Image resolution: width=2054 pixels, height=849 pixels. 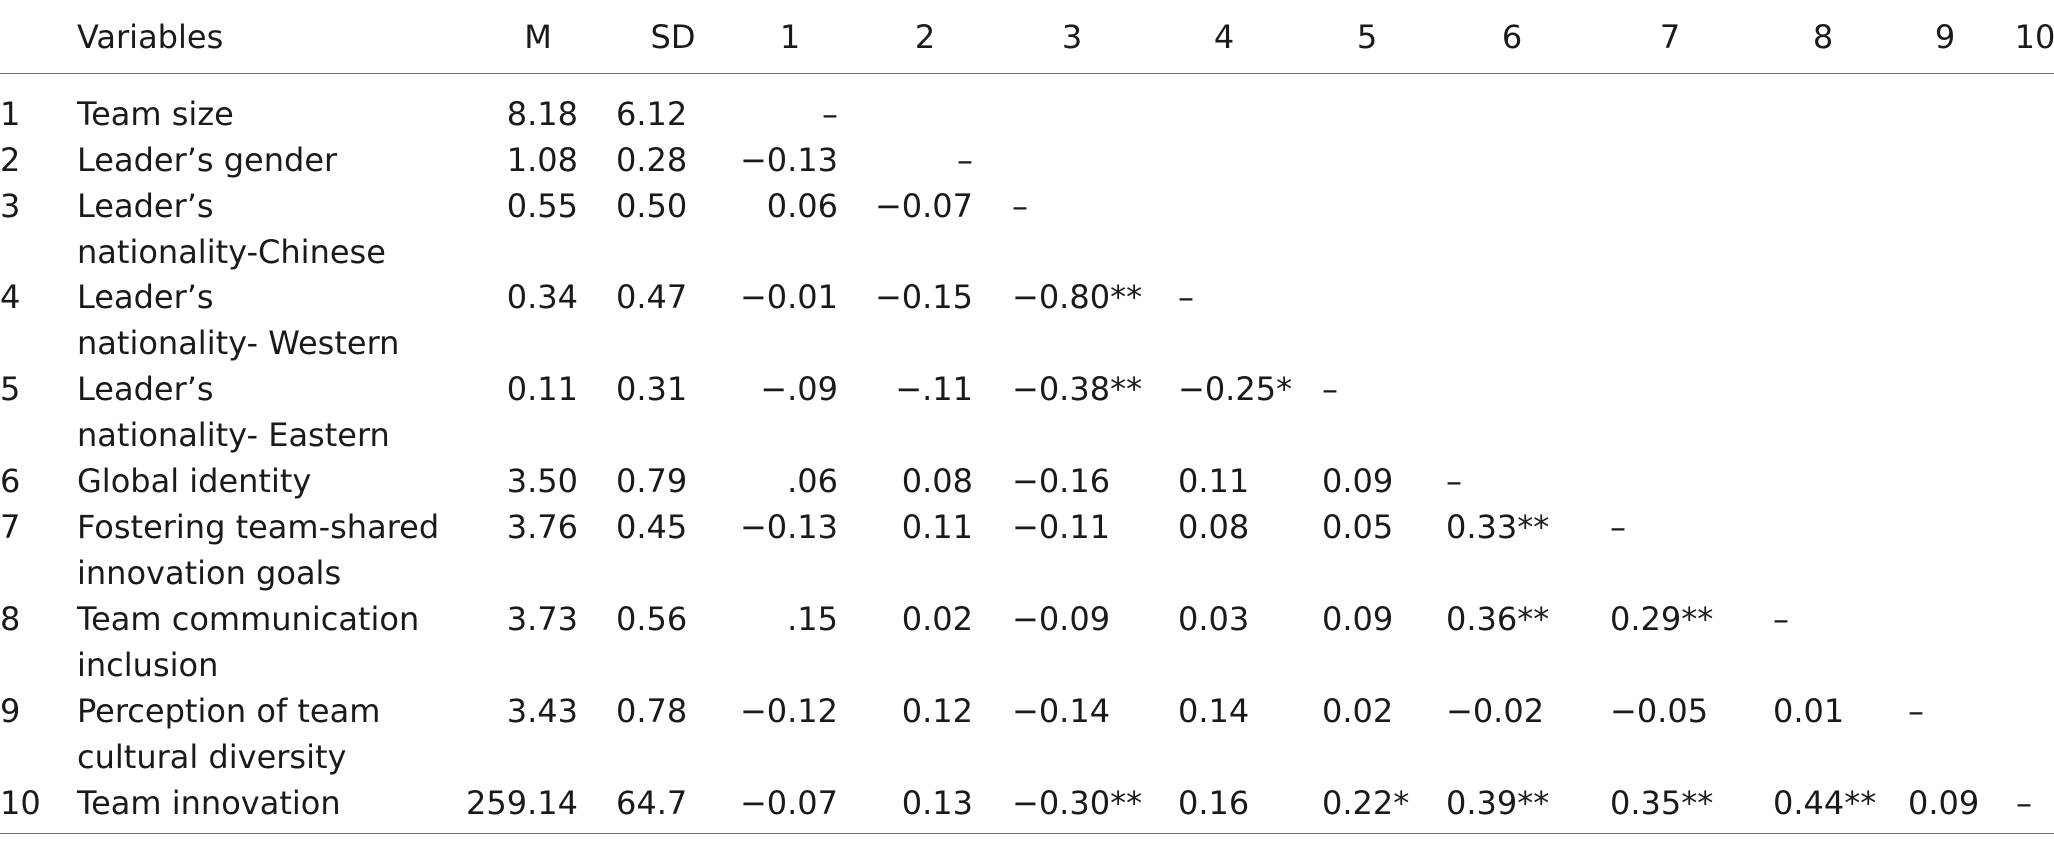 I want to click on correlation-cell: 0.16, so click(x=1214, y=803).